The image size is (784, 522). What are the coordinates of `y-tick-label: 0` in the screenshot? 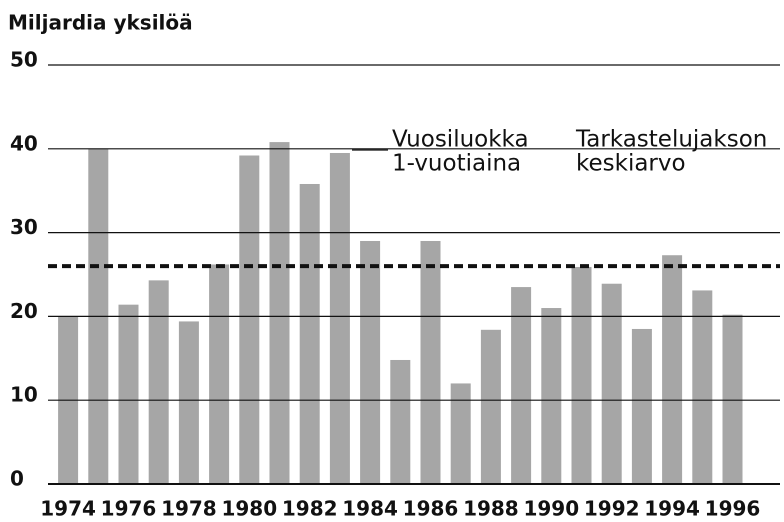 It's located at (17, 479).